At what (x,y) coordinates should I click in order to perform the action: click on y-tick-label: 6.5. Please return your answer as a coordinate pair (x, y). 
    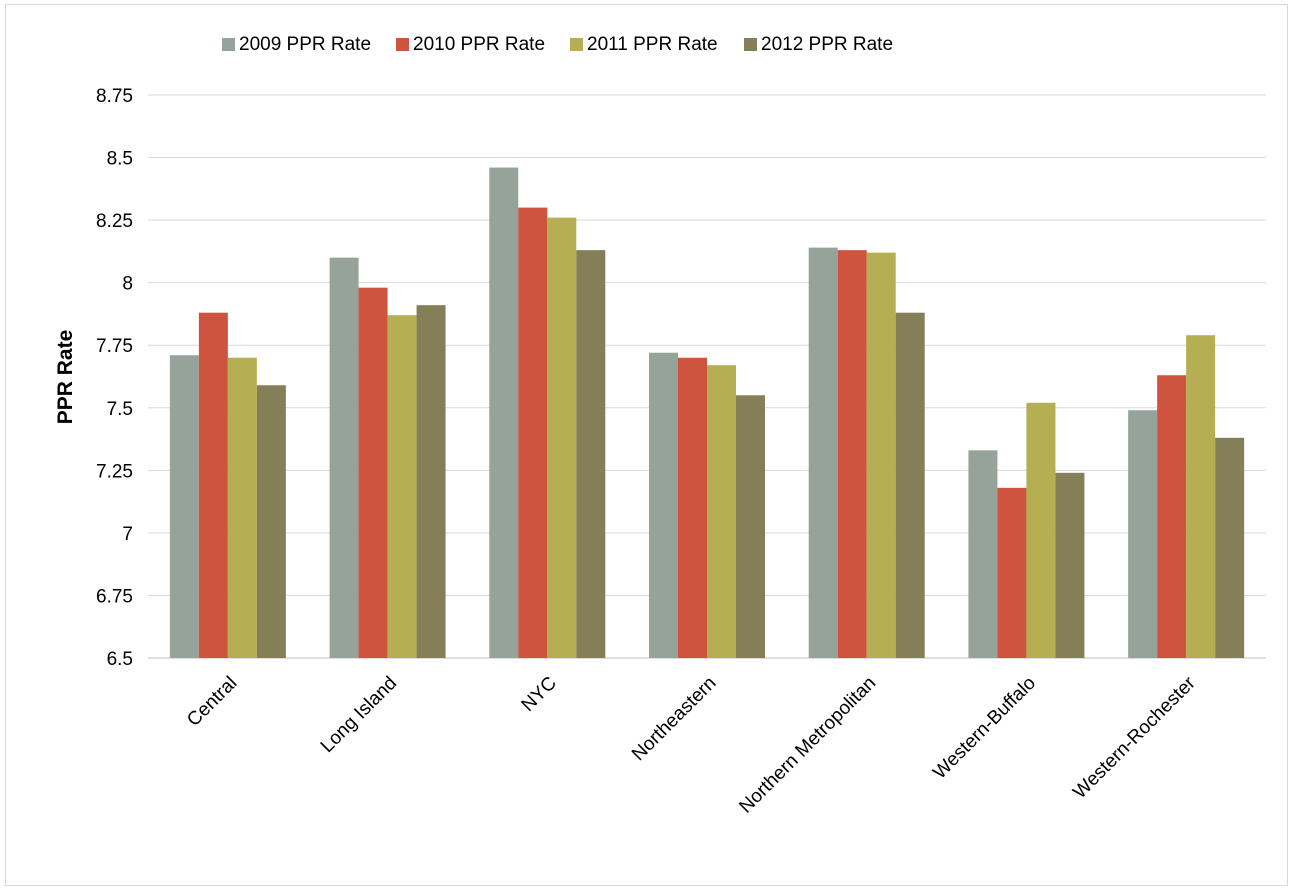
    Looking at the image, I should click on (120, 659).